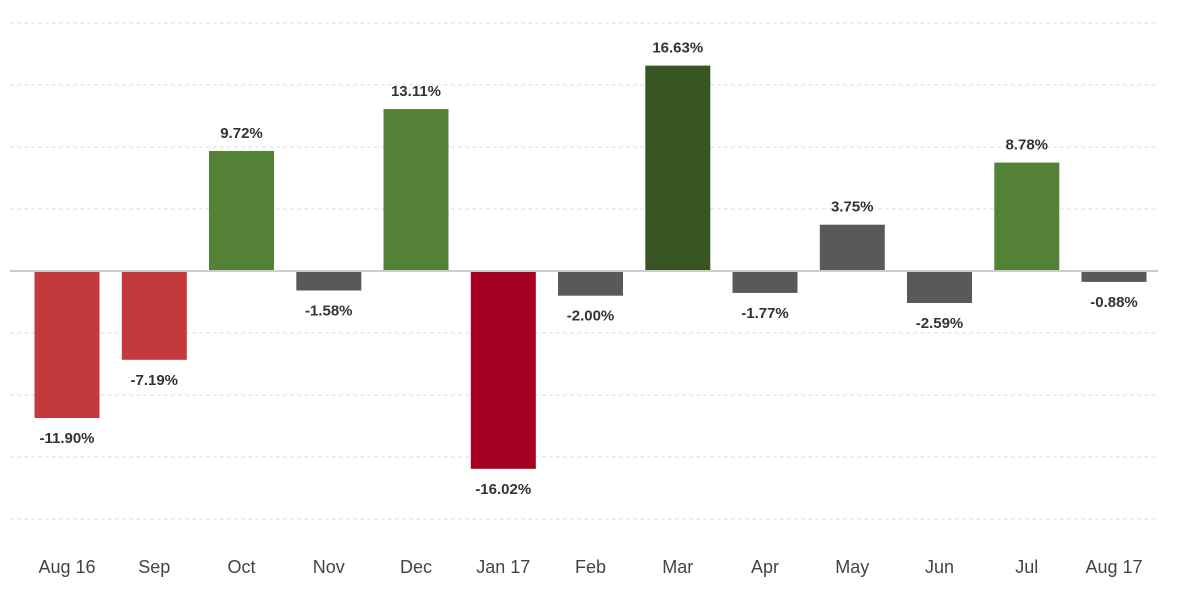 This screenshot has width=1182, height=591. Describe the element at coordinates (416, 190) in the screenshot. I see `bar-dec` at that location.